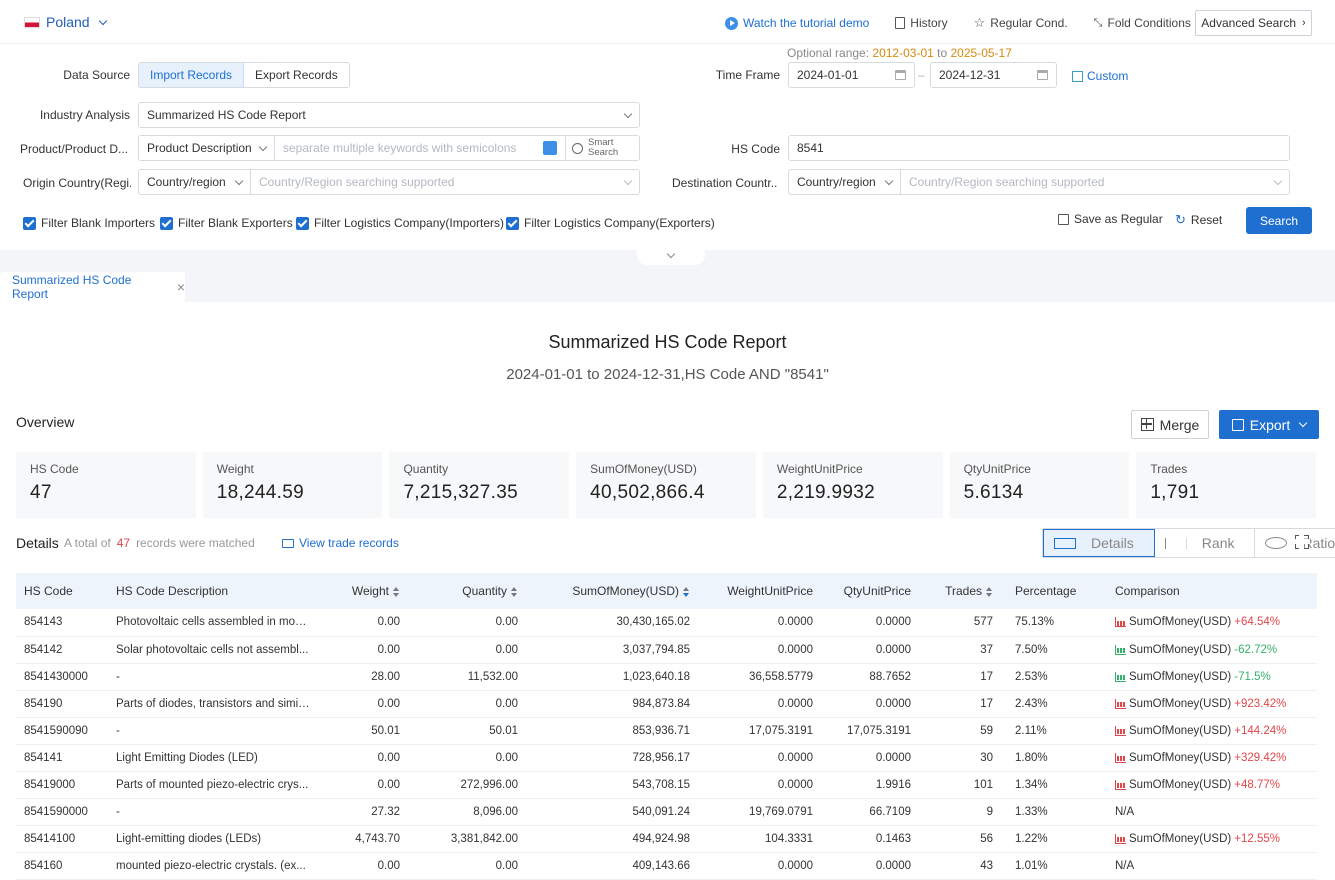  What do you see at coordinates (467, 866) in the screenshot?
I see `cell-quantity: 0.00` at bounding box center [467, 866].